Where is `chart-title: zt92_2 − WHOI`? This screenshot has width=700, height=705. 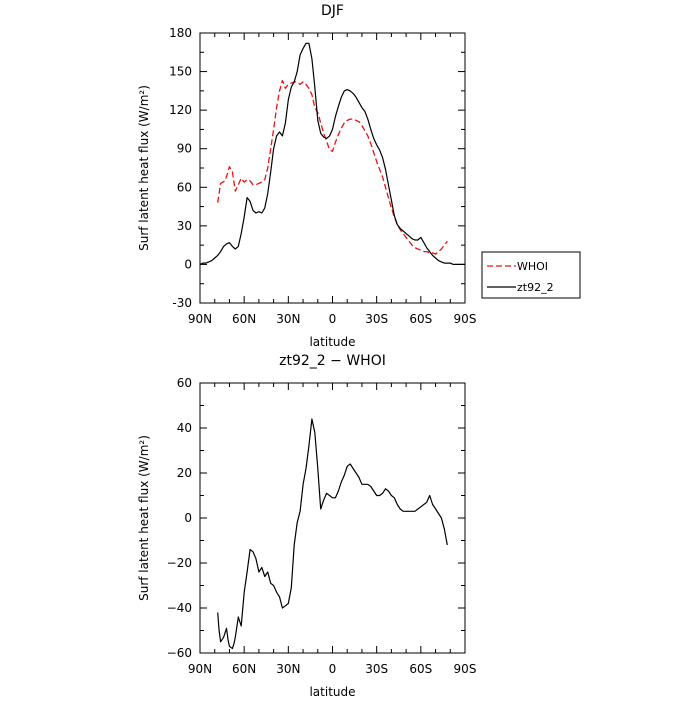 chart-title: zt92_2 − WHOI is located at coordinates (332, 361).